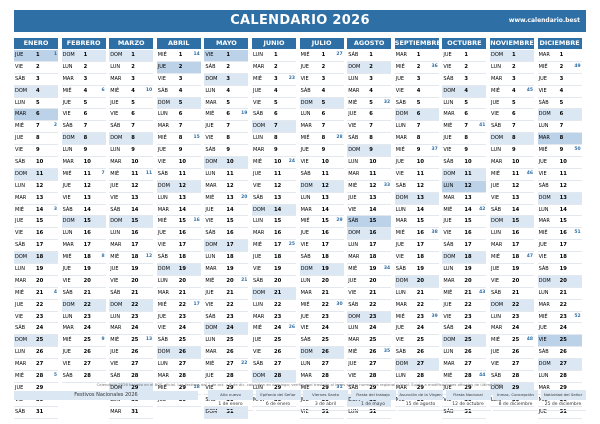 The width and height of the screenshot is (600, 424). Describe the element at coordinates (162, 304) in the screenshot. I see `weekday-label: MIÉ` at that location.